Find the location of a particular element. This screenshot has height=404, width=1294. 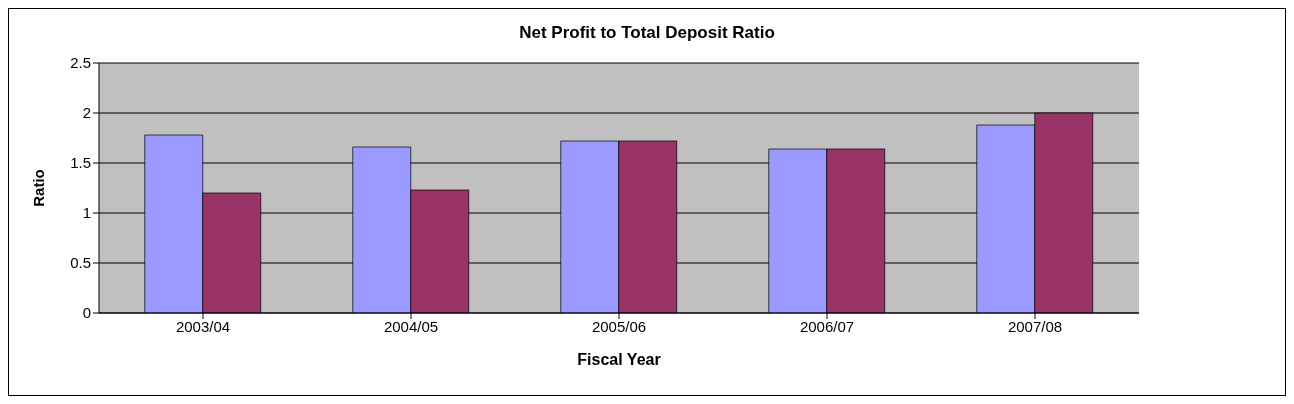

x-tick-label: 2004/05 is located at coordinates (411, 326).